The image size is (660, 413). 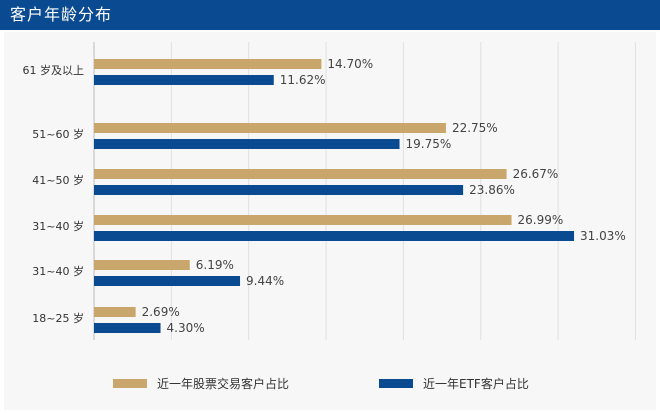 What do you see at coordinates (330, 15) in the screenshot?
I see `chart-header: 客户年龄分布` at bounding box center [330, 15].